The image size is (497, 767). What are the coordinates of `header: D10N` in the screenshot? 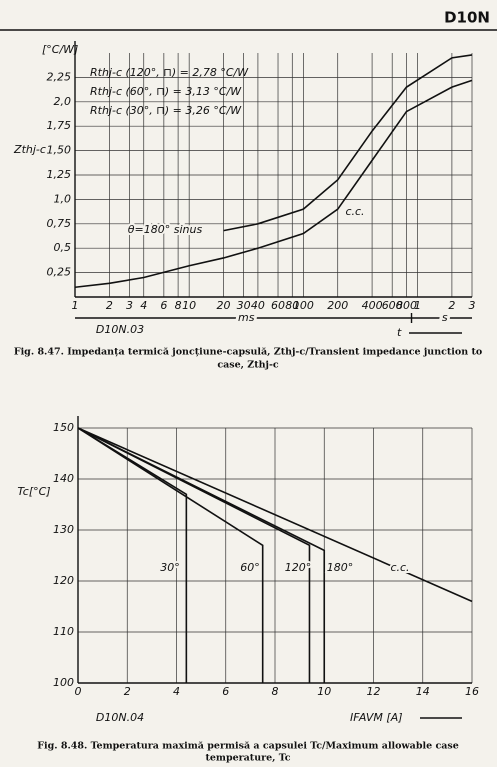 It's located at (467, 18).